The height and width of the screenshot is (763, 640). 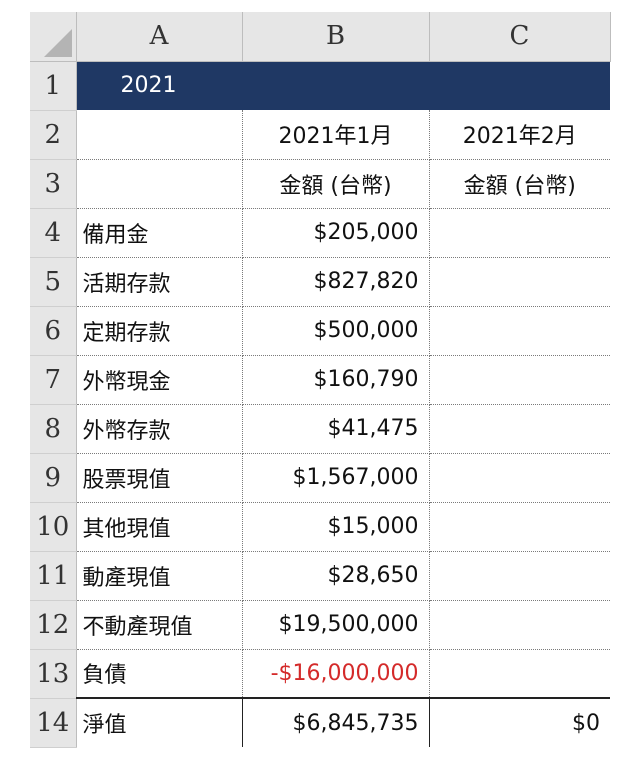 I want to click on cell-a10: 其他現值, so click(x=159, y=527).